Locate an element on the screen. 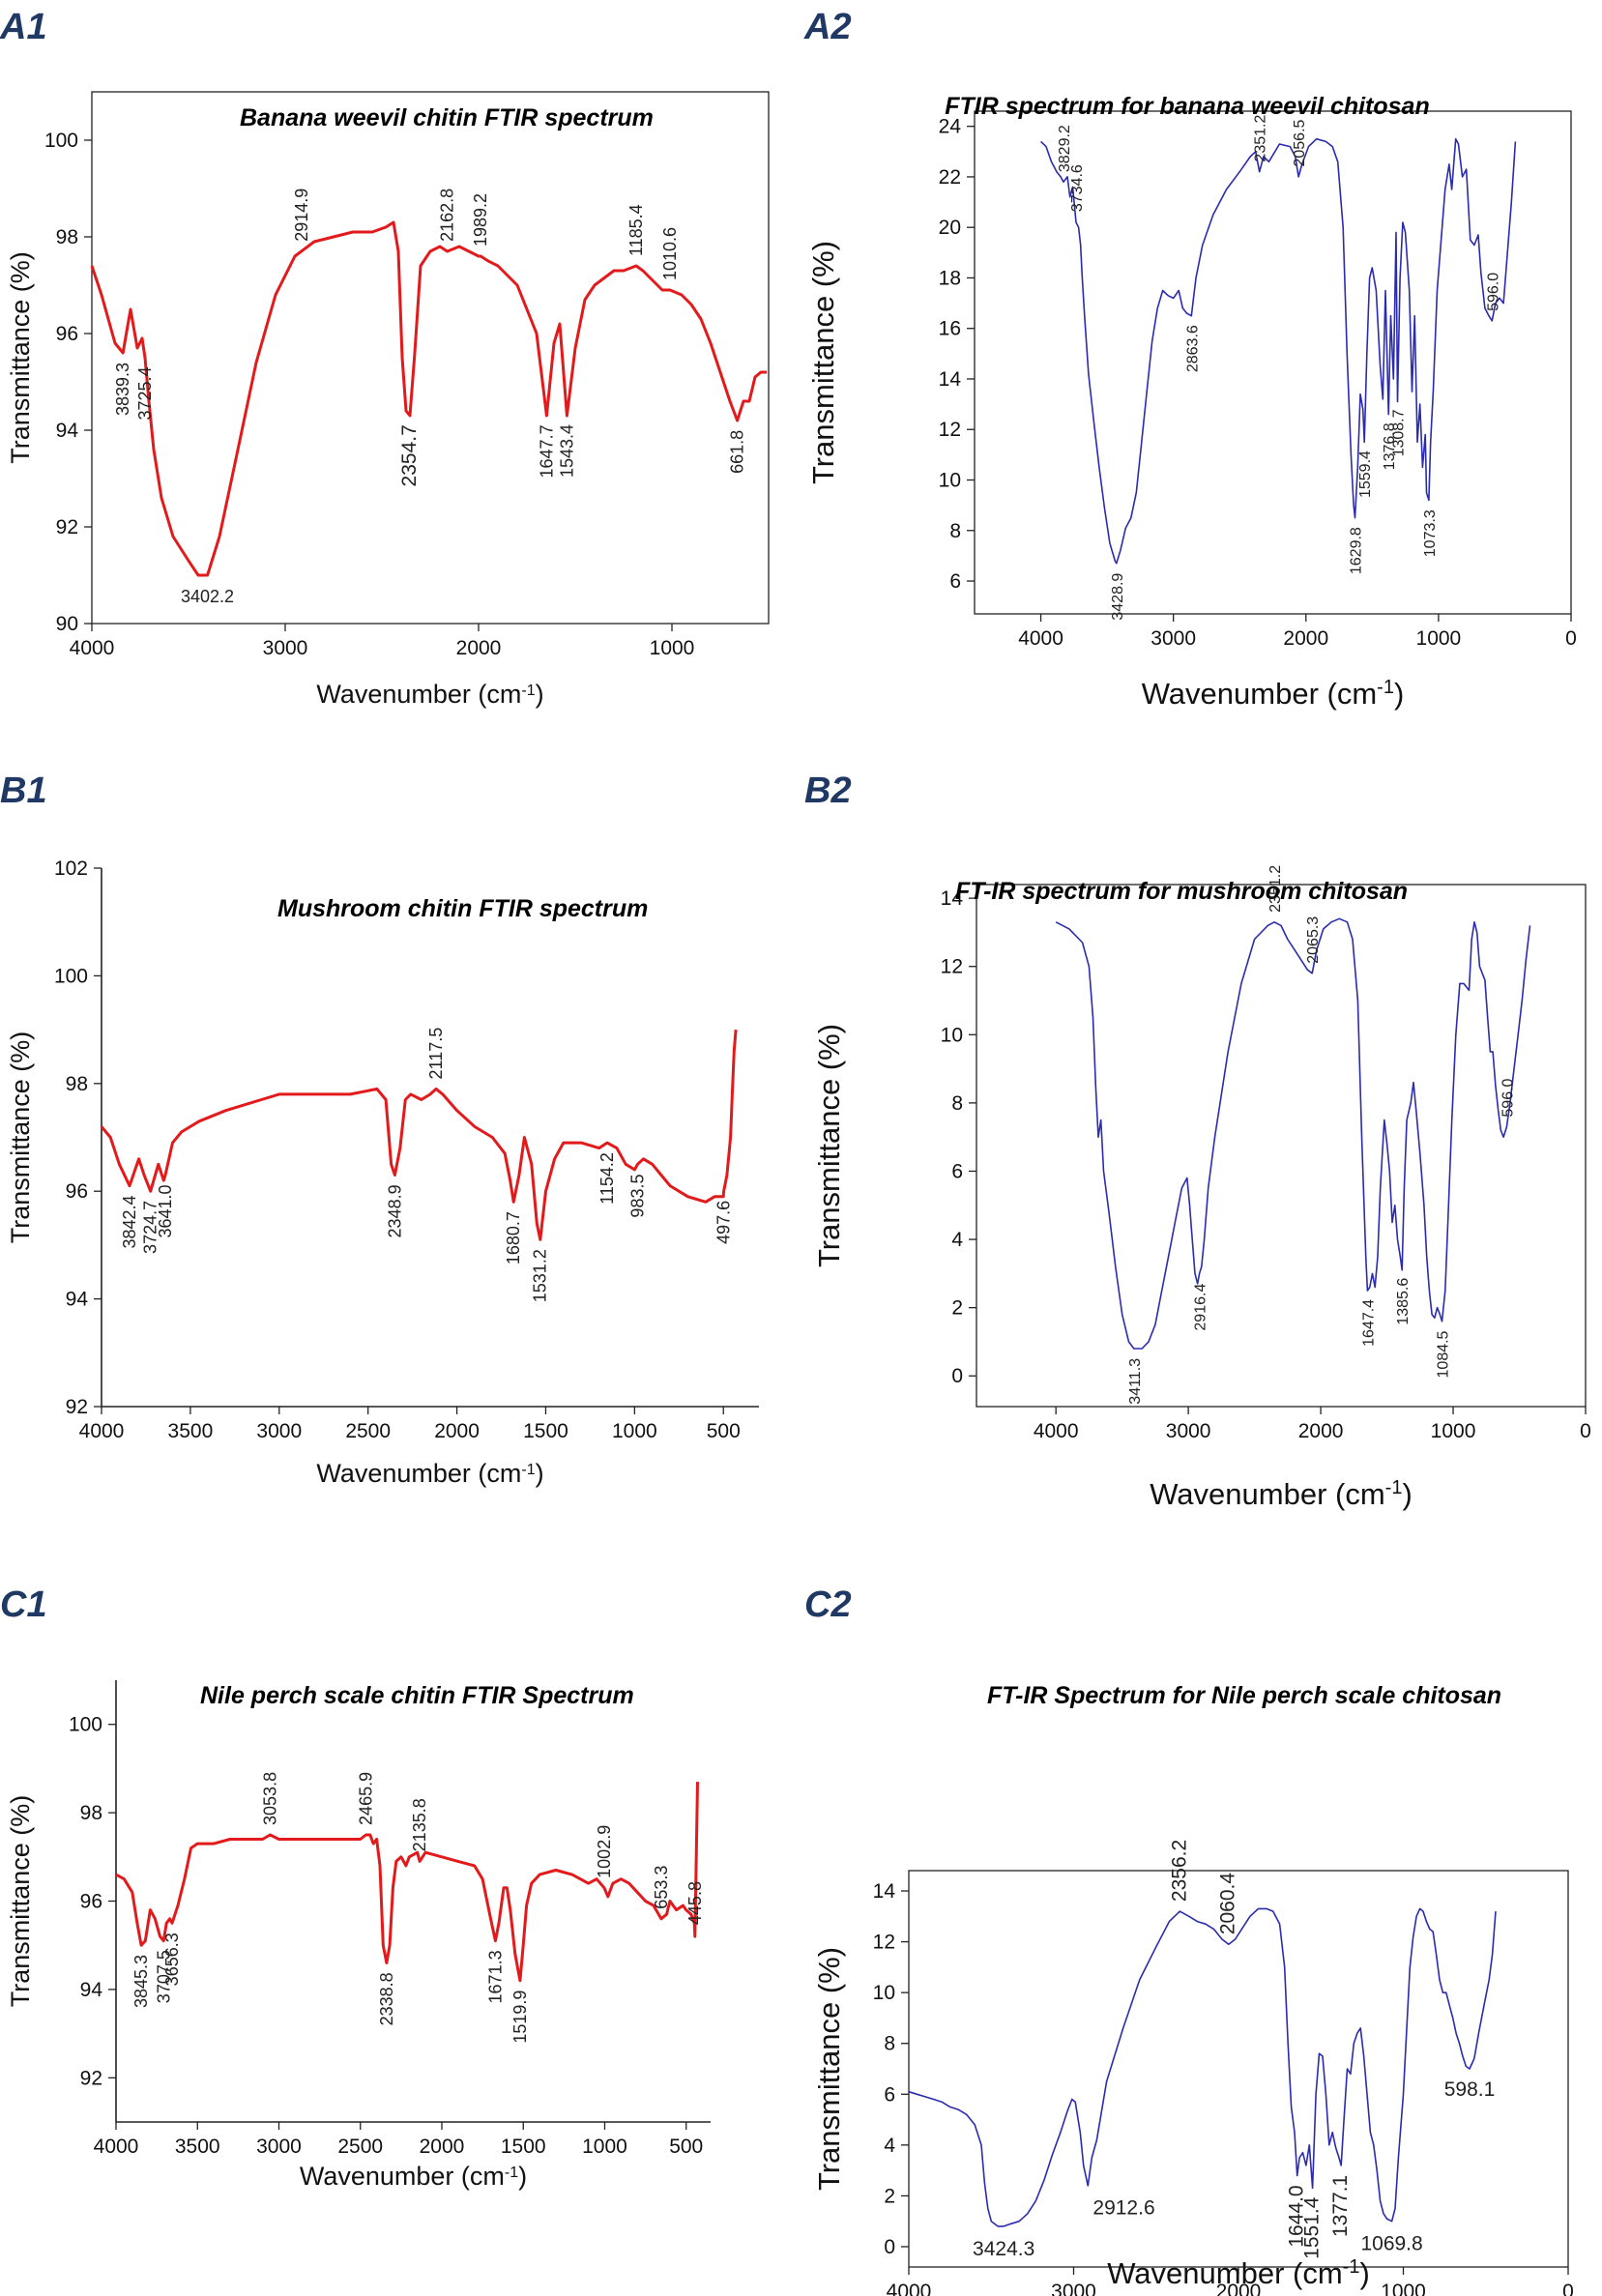 This screenshot has width=1602, height=2296. peak-label: 2135.8 is located at coordinates (419, 1824).